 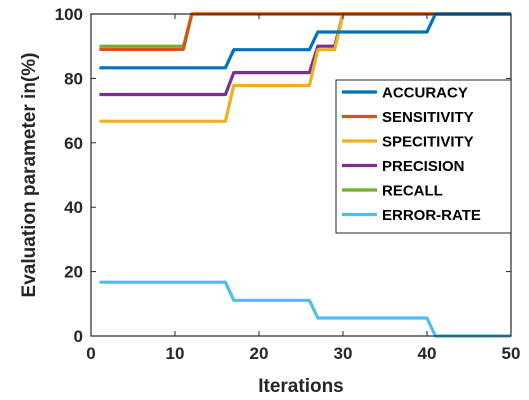 I want to click on legend-label-accuracy: ACCURACY, so click(x=425, y=93).